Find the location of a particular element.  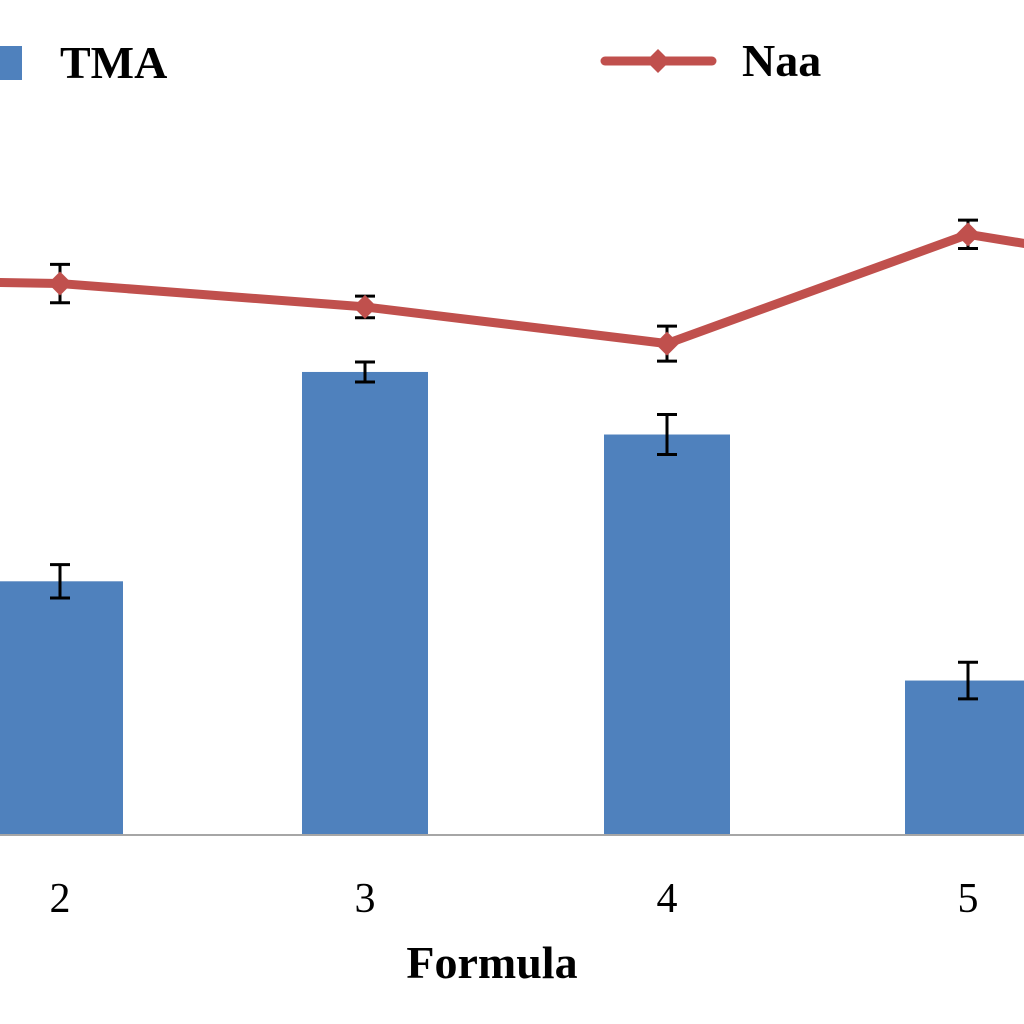

x-tick-label-3: 3 is located at coordinates (365, 899).